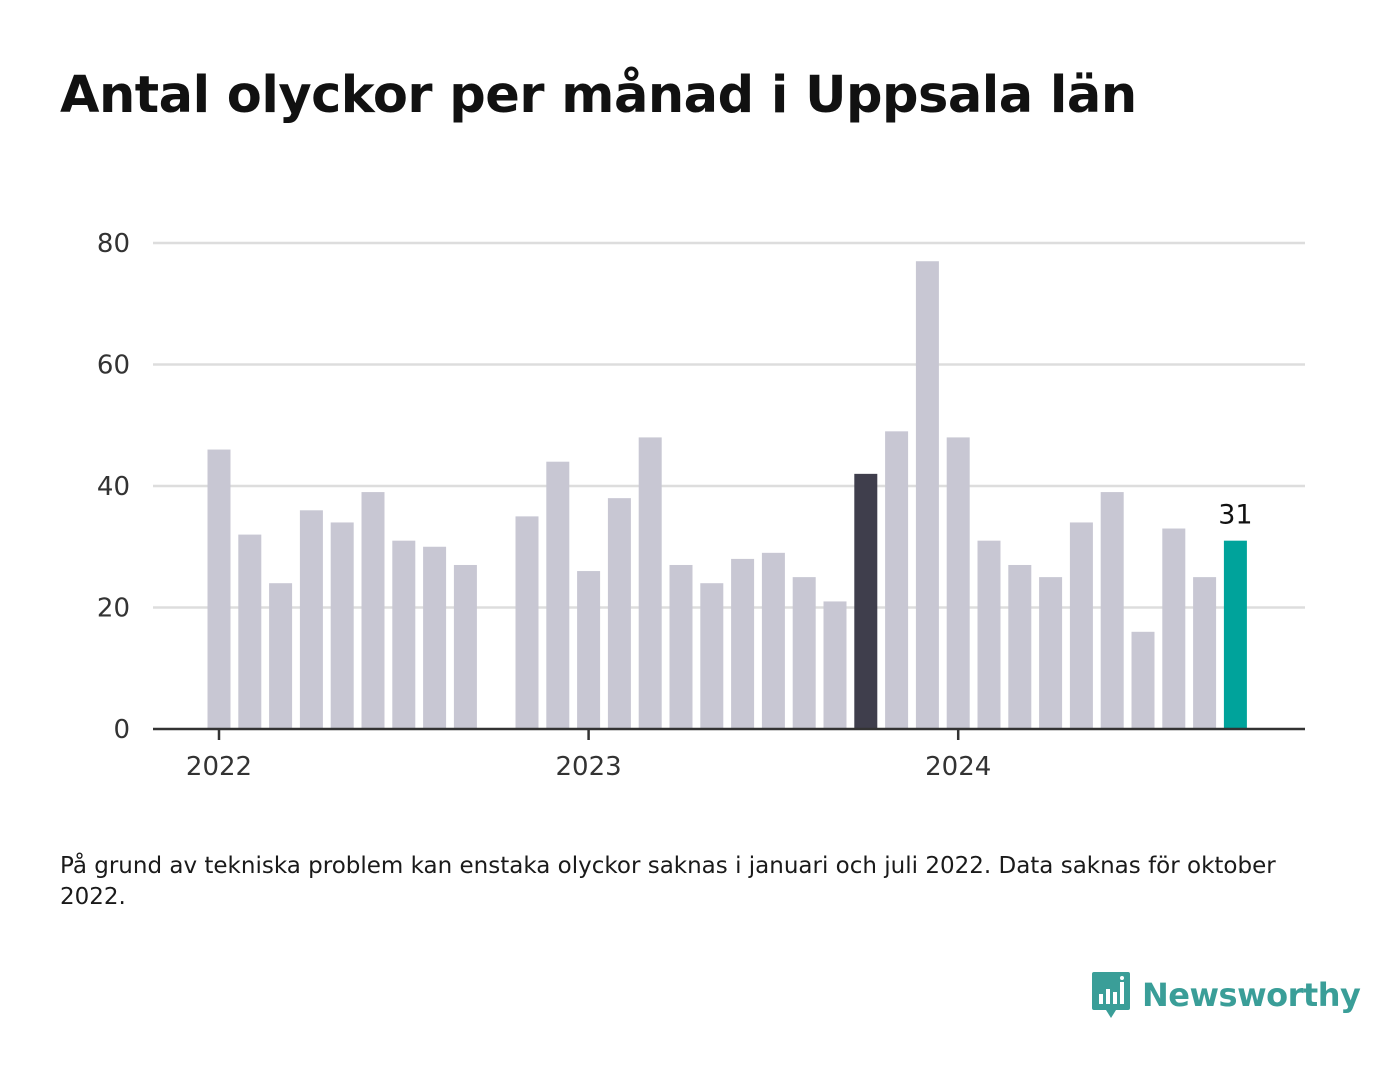 The height and width of the screenshot is (1080, 1400). I want to click on data-label: 31, so click(1235, 515).